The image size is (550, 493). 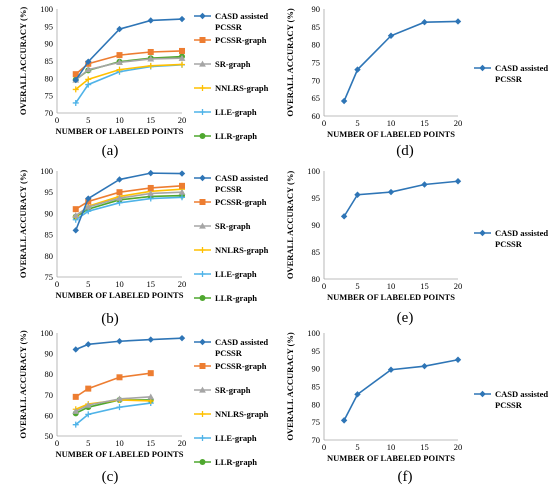 What do you see at coordinates (357, 447) in the screenshot?
I see `x-tick-label: 5` at bounding box center [357, 447].